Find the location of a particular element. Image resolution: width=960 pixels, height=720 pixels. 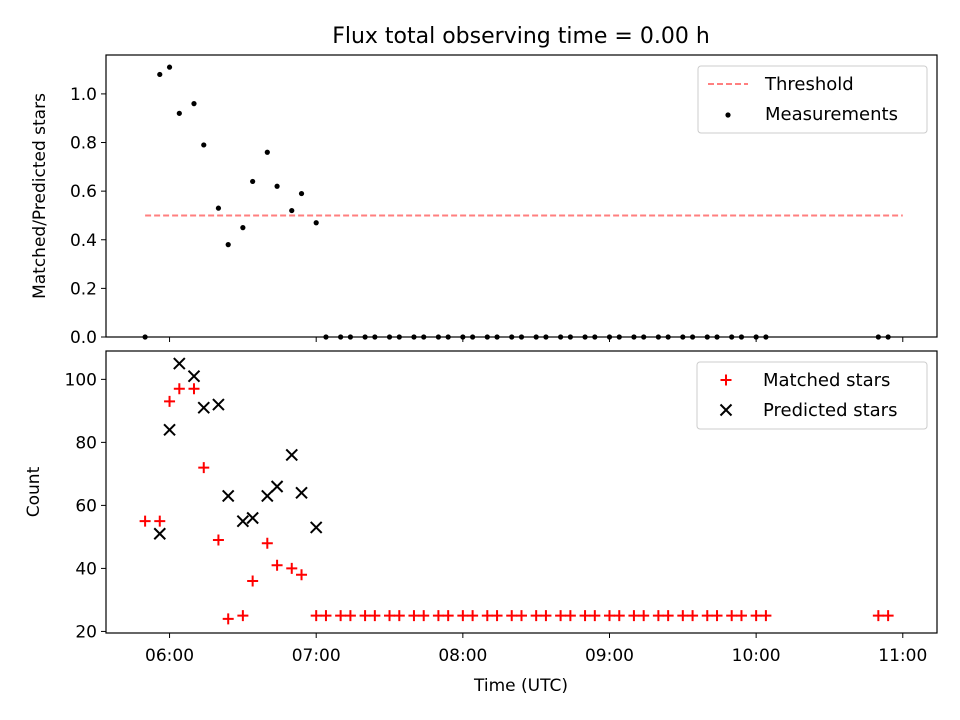

matched-legend-label: Matched stars is located at coordinates (826, 380).